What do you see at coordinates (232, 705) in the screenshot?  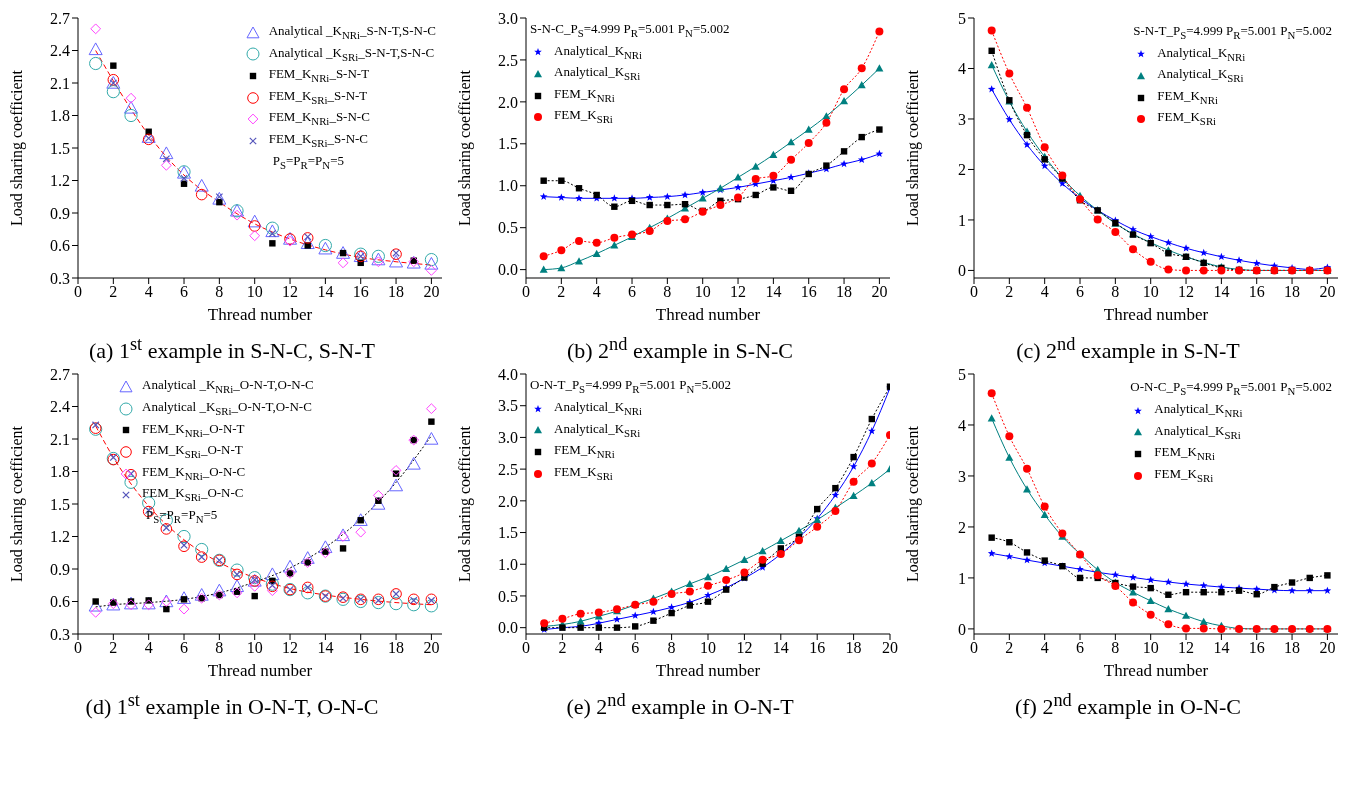 I see `text: (d) 1$^{st}$ example in O-N-T, O-N-C` at bounding box center [232, 705].